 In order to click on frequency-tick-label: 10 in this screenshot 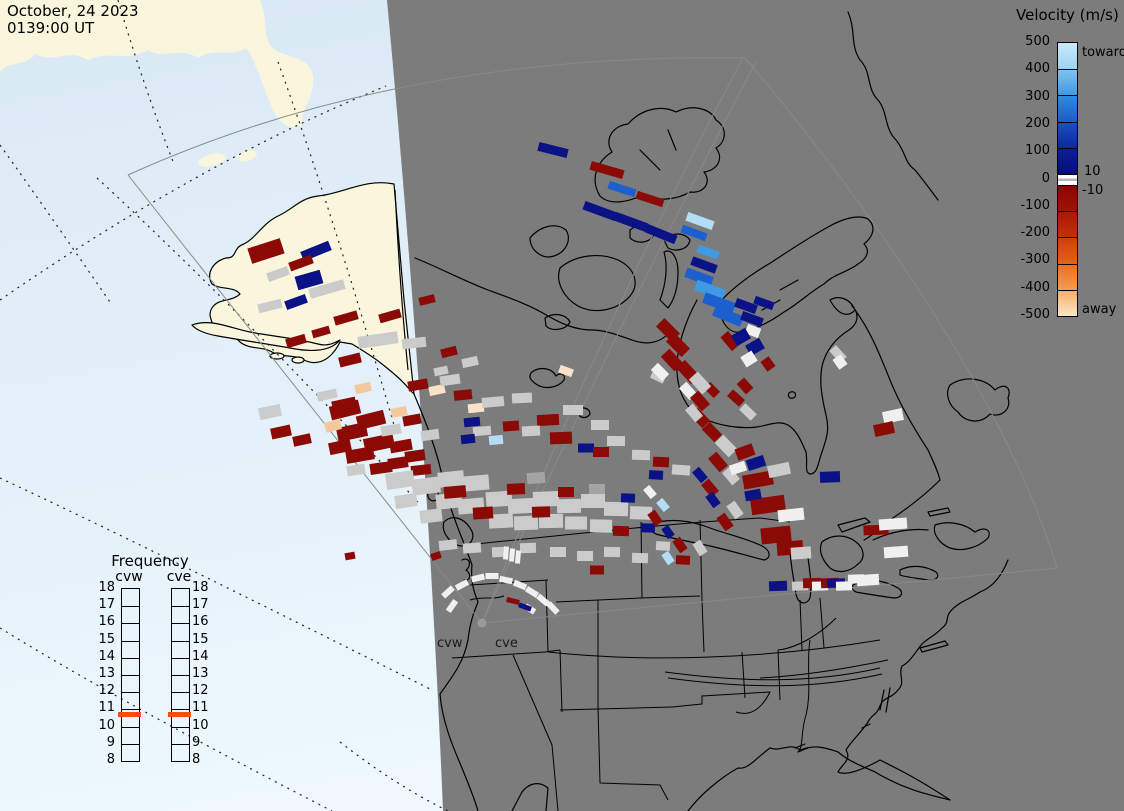, I will do `click(200, 725)`.